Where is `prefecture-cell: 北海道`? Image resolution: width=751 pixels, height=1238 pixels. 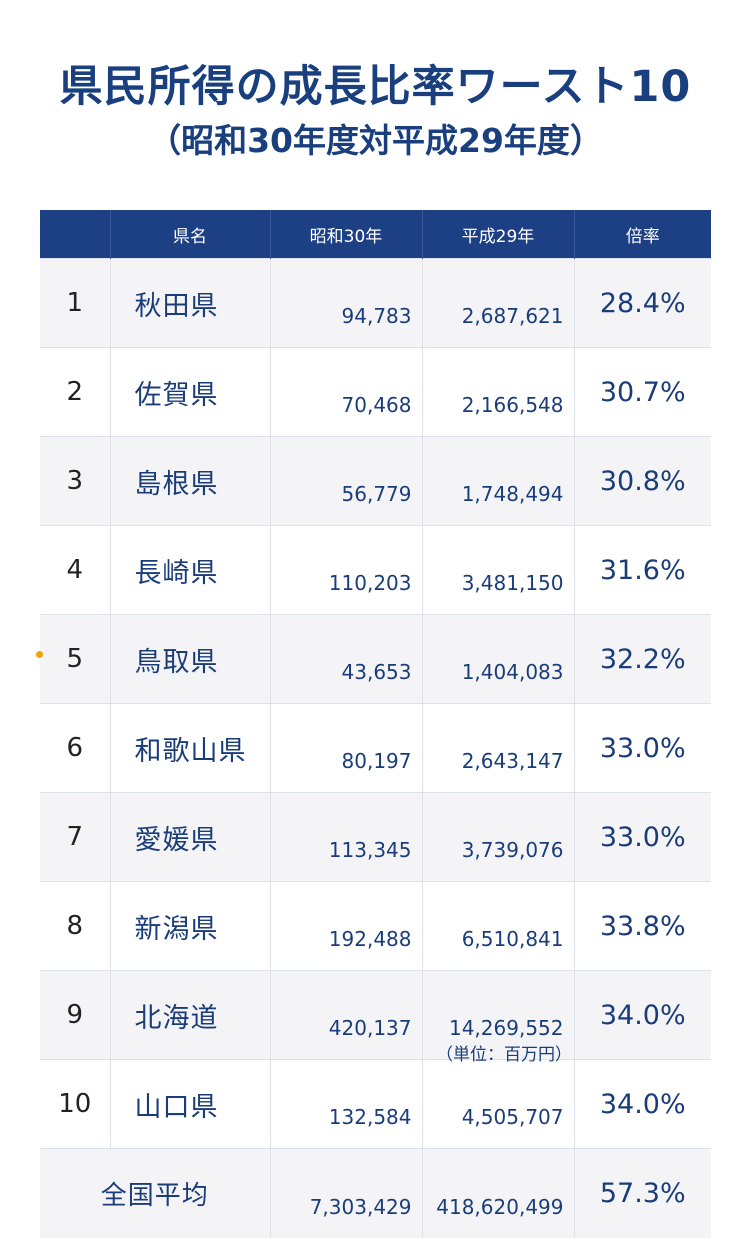
prefecture-cell: 北海道 is located at coordinates (190, 1015).